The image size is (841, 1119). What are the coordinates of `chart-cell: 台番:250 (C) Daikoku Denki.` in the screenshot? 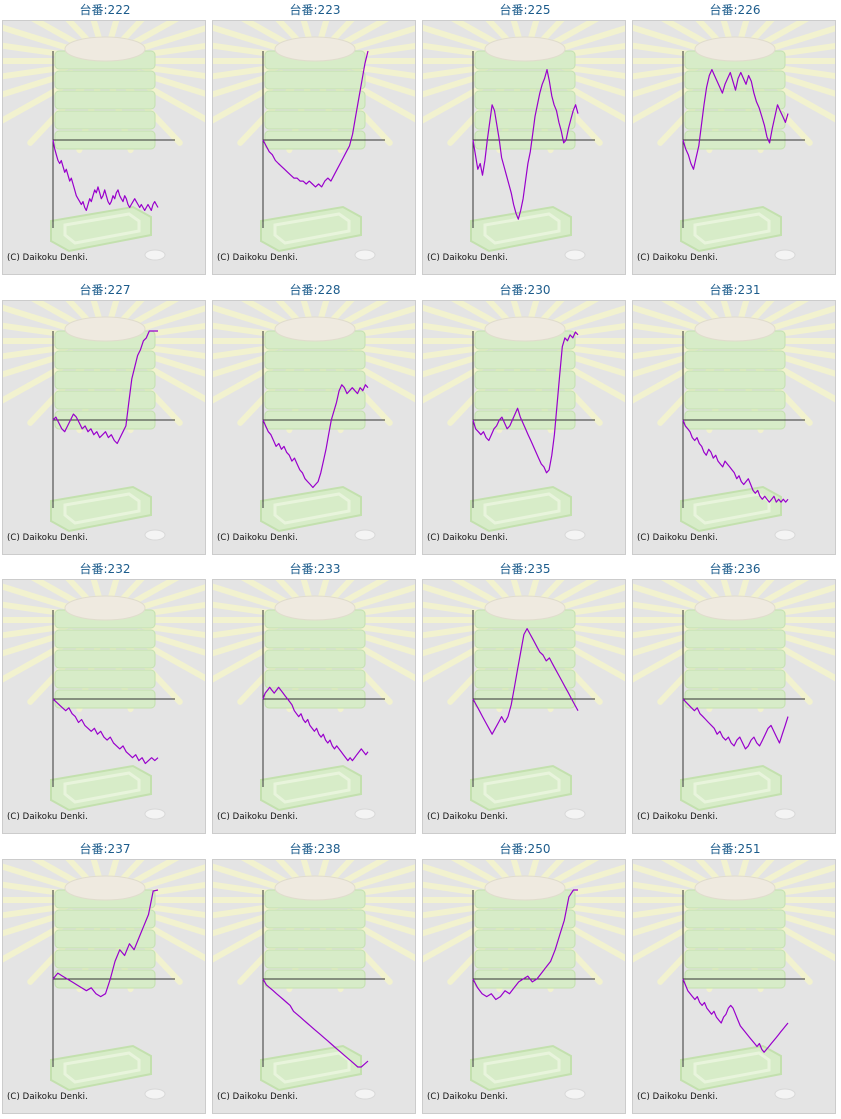 It's located at (525, 978).